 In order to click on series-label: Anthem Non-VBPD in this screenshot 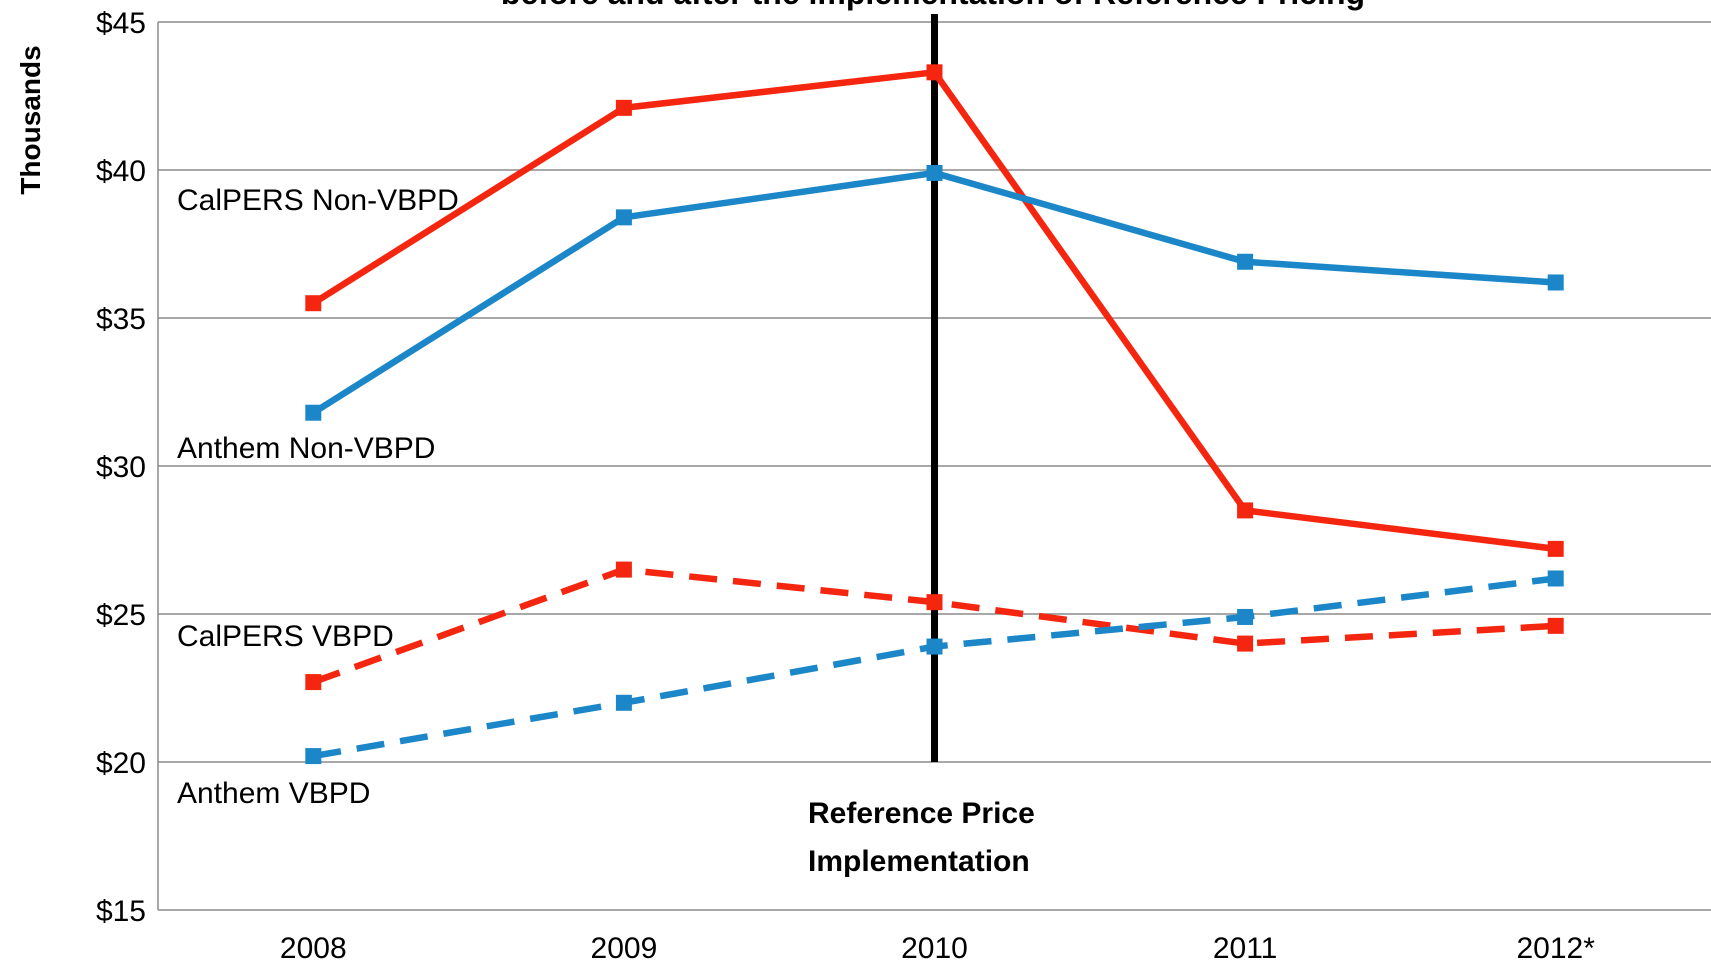, I will do `click(306, 448)`.